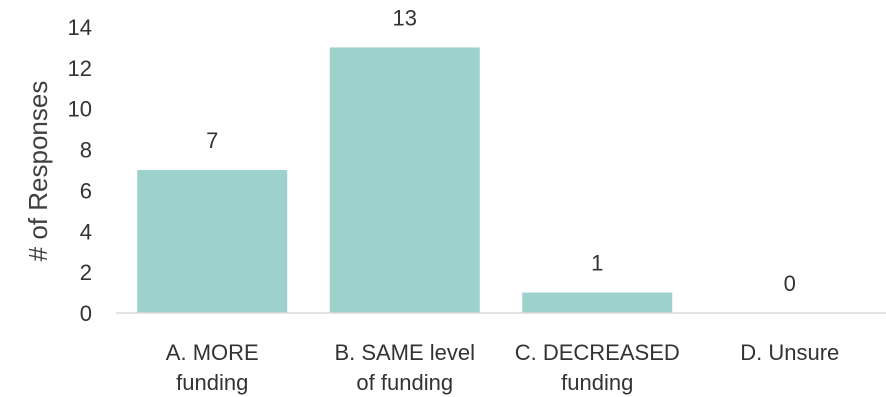  What do you see at coordinates (80, 109) in the screenshot?
I see `y-tick-label: 10` at bounding box center [80, 109].